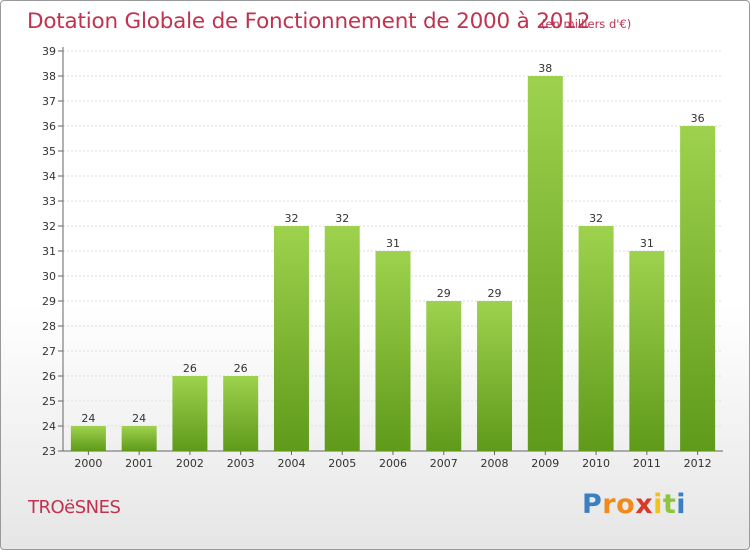 The image size is (750, 550). What do you see at coordinates (49, 426) in the screenshot?
I see `y-tick-label: 24` at bounding box center [49, 426].